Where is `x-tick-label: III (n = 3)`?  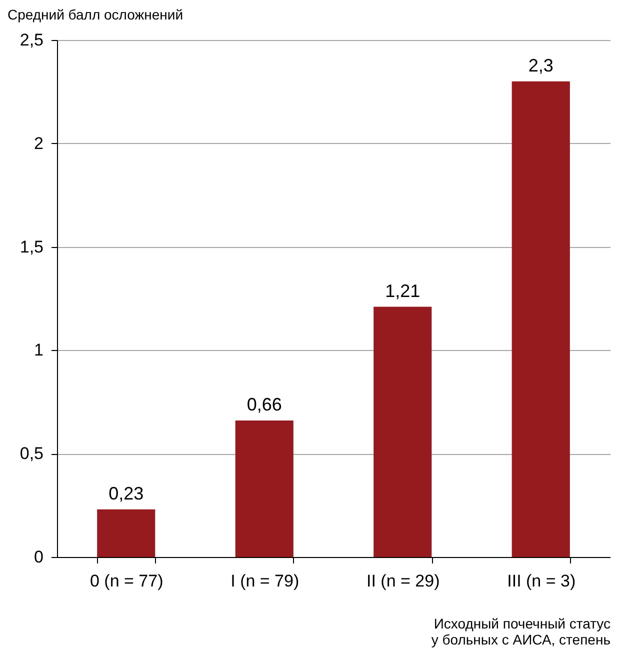
x-tick-label: III (n = 3) is located at coordinates (541, 581).